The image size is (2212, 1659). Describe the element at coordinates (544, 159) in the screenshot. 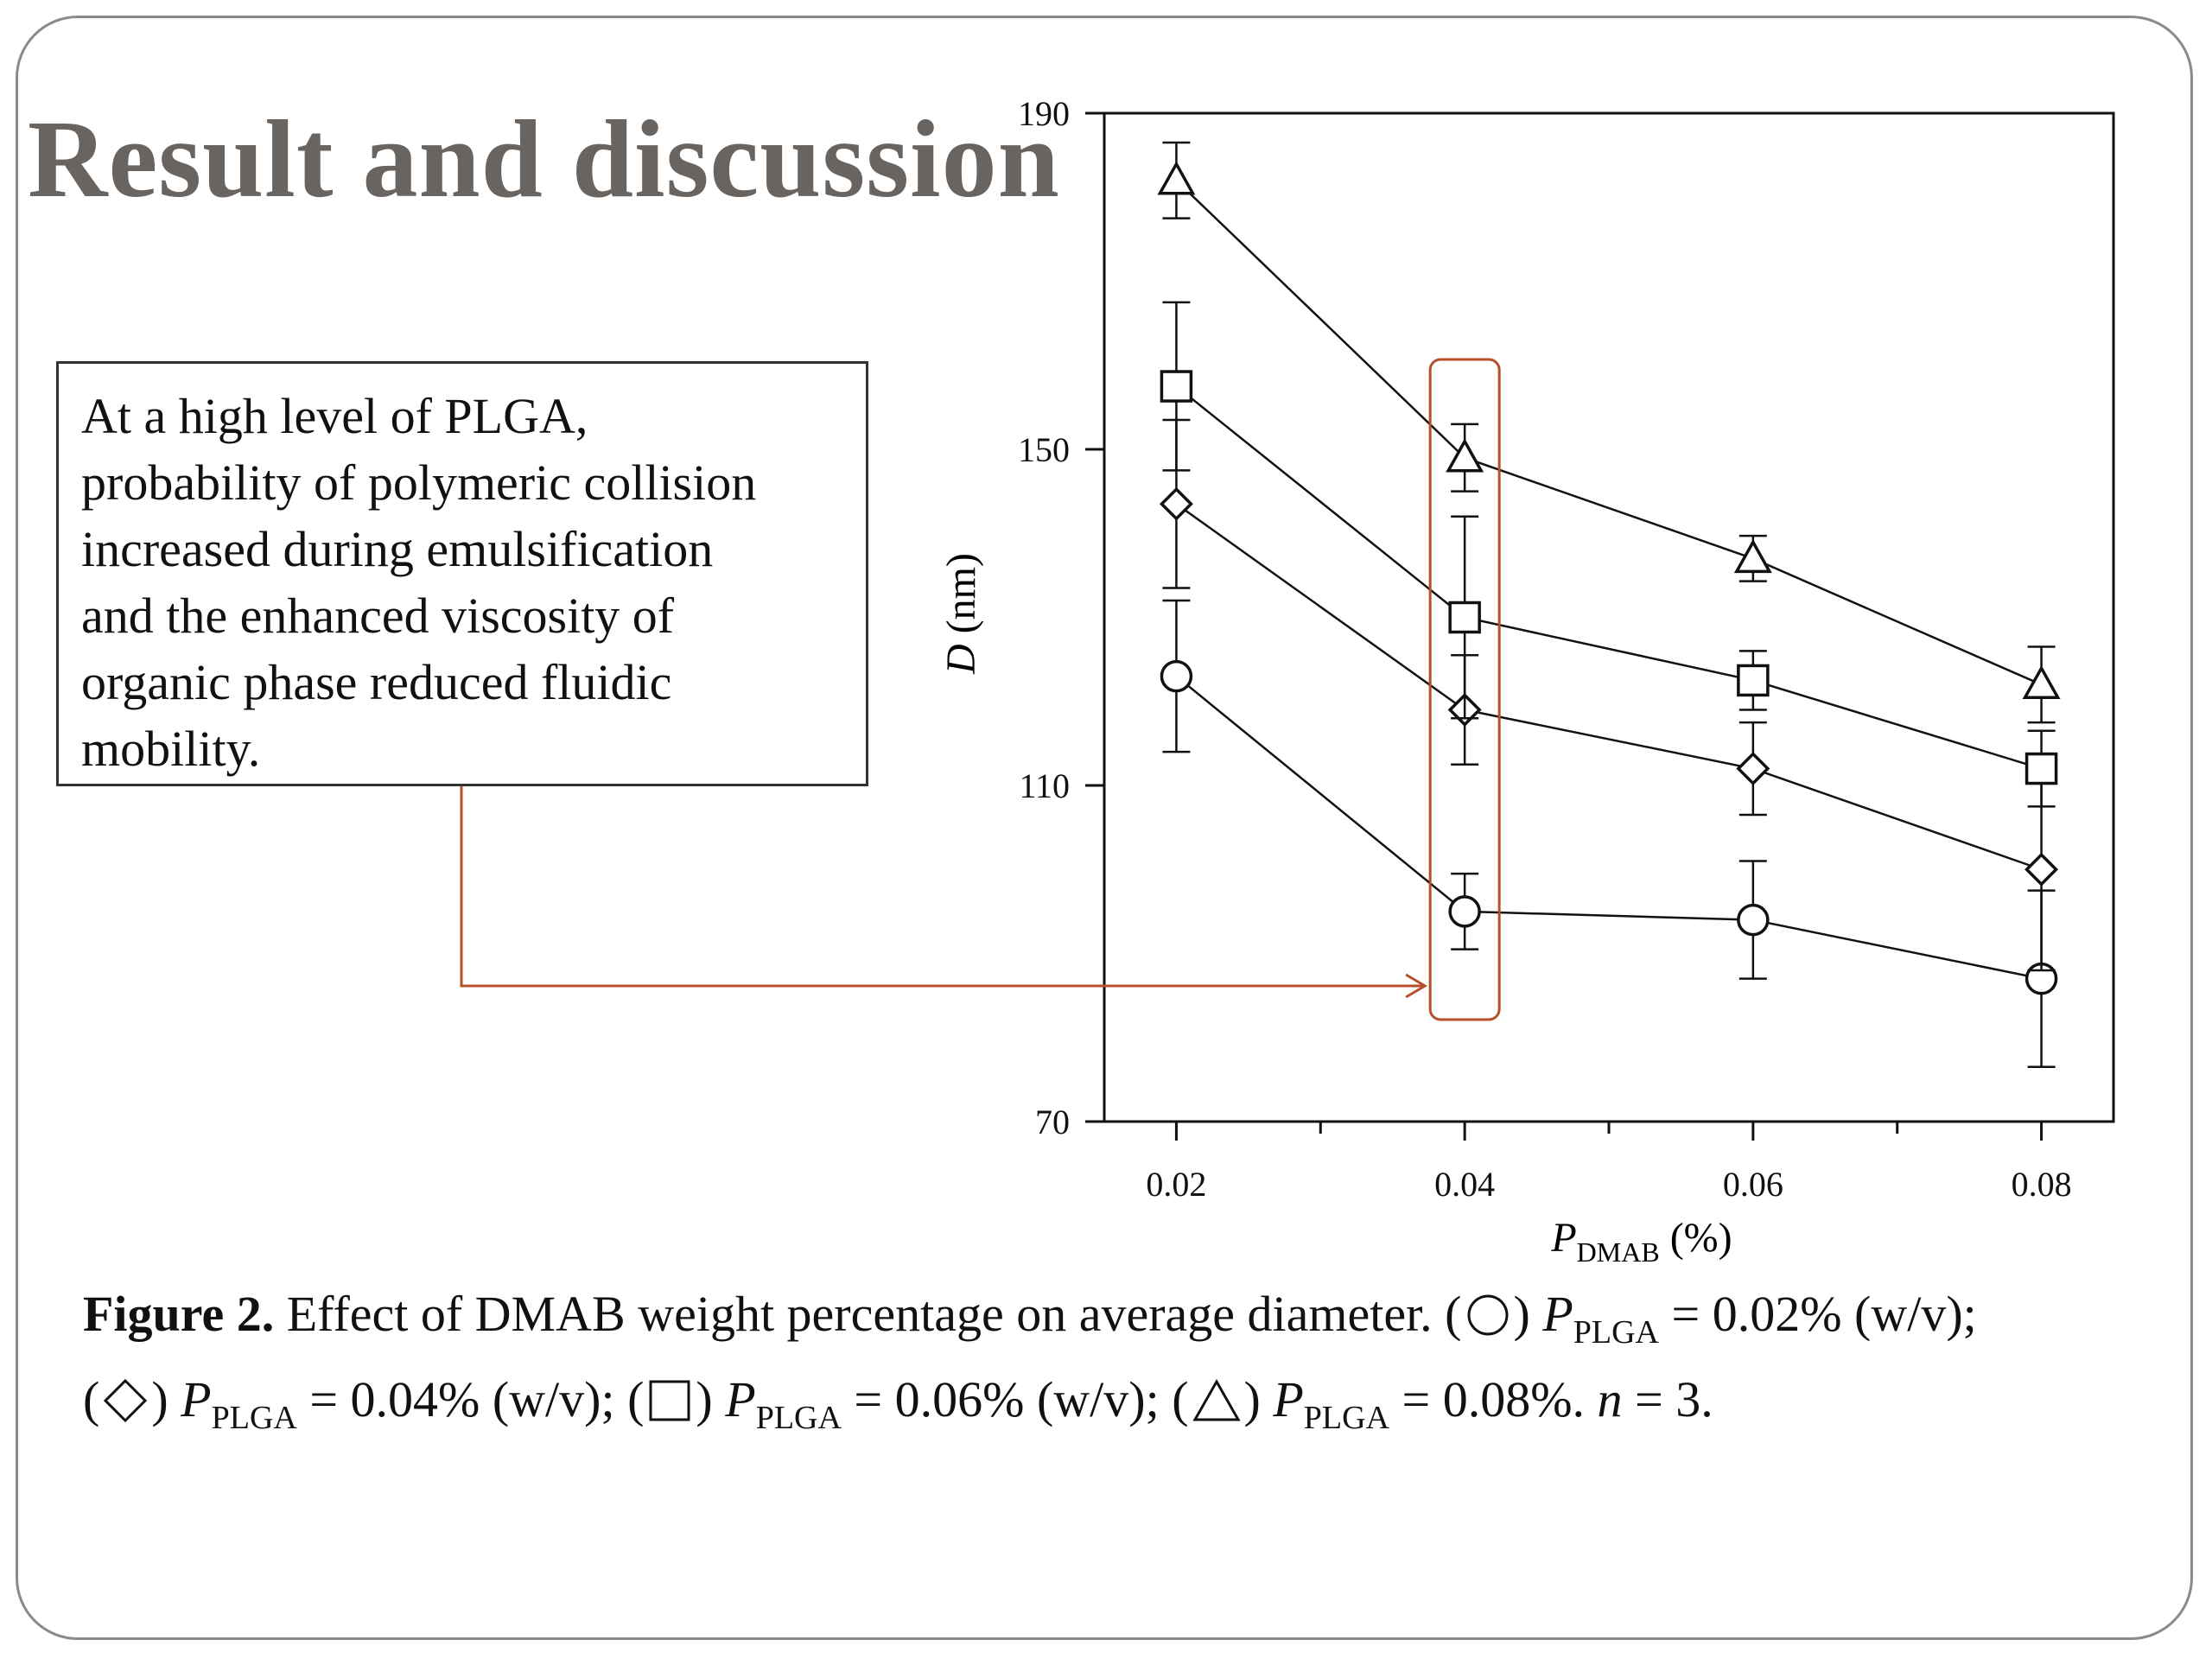

I see `slide-title: Result and discussion` at that location.